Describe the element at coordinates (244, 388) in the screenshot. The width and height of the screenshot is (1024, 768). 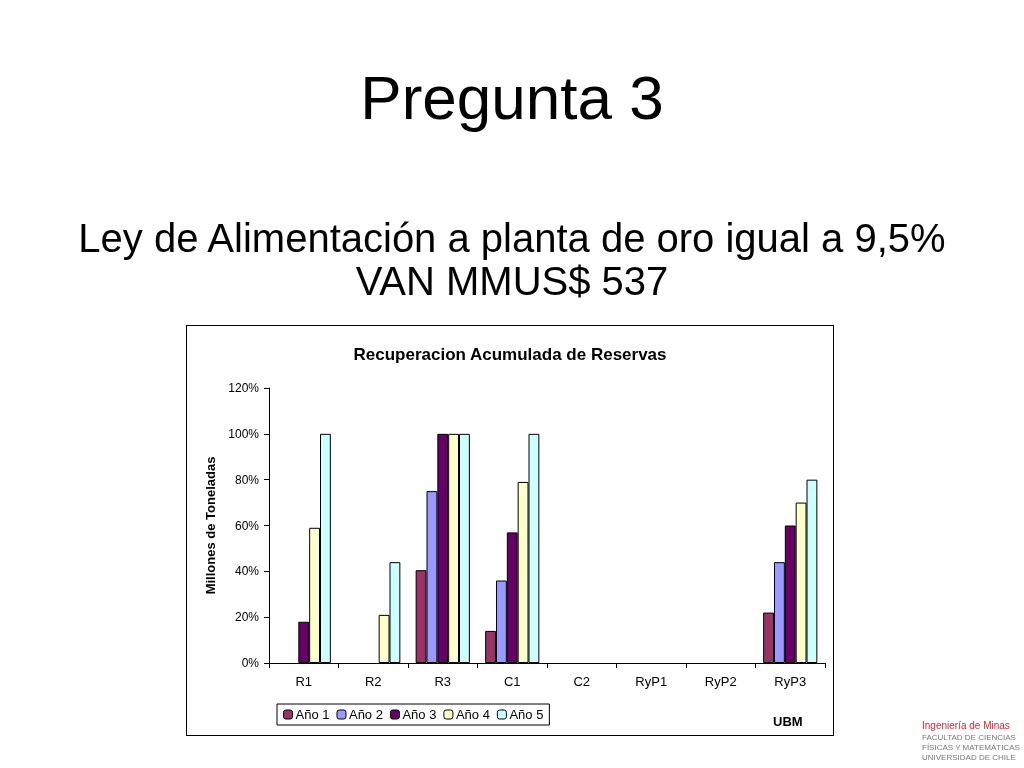
I see `y-tick-label: 120%` at that location.